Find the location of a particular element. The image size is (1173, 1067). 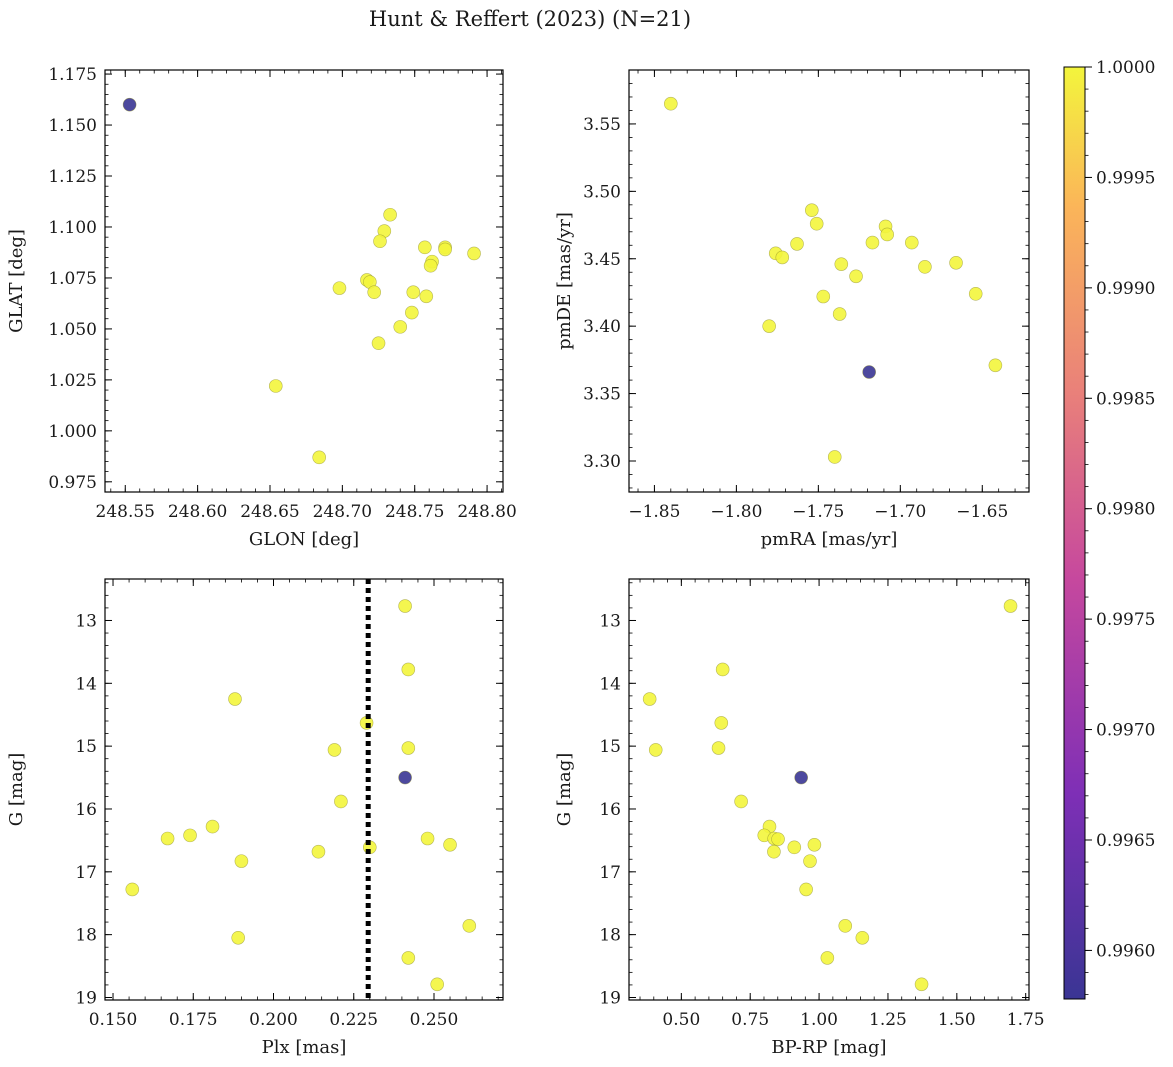

x-tick-label: 0.250 is located at coordinates (434, 1020).